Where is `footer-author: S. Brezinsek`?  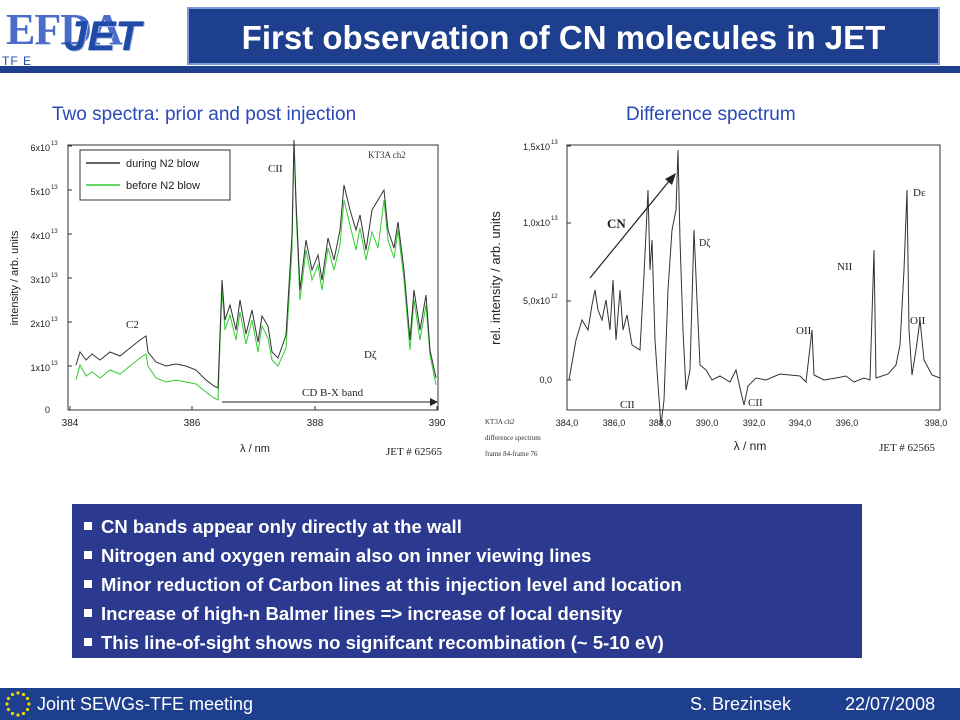 footer-author: S. Brezinsek is located at coordinates (741, 704).